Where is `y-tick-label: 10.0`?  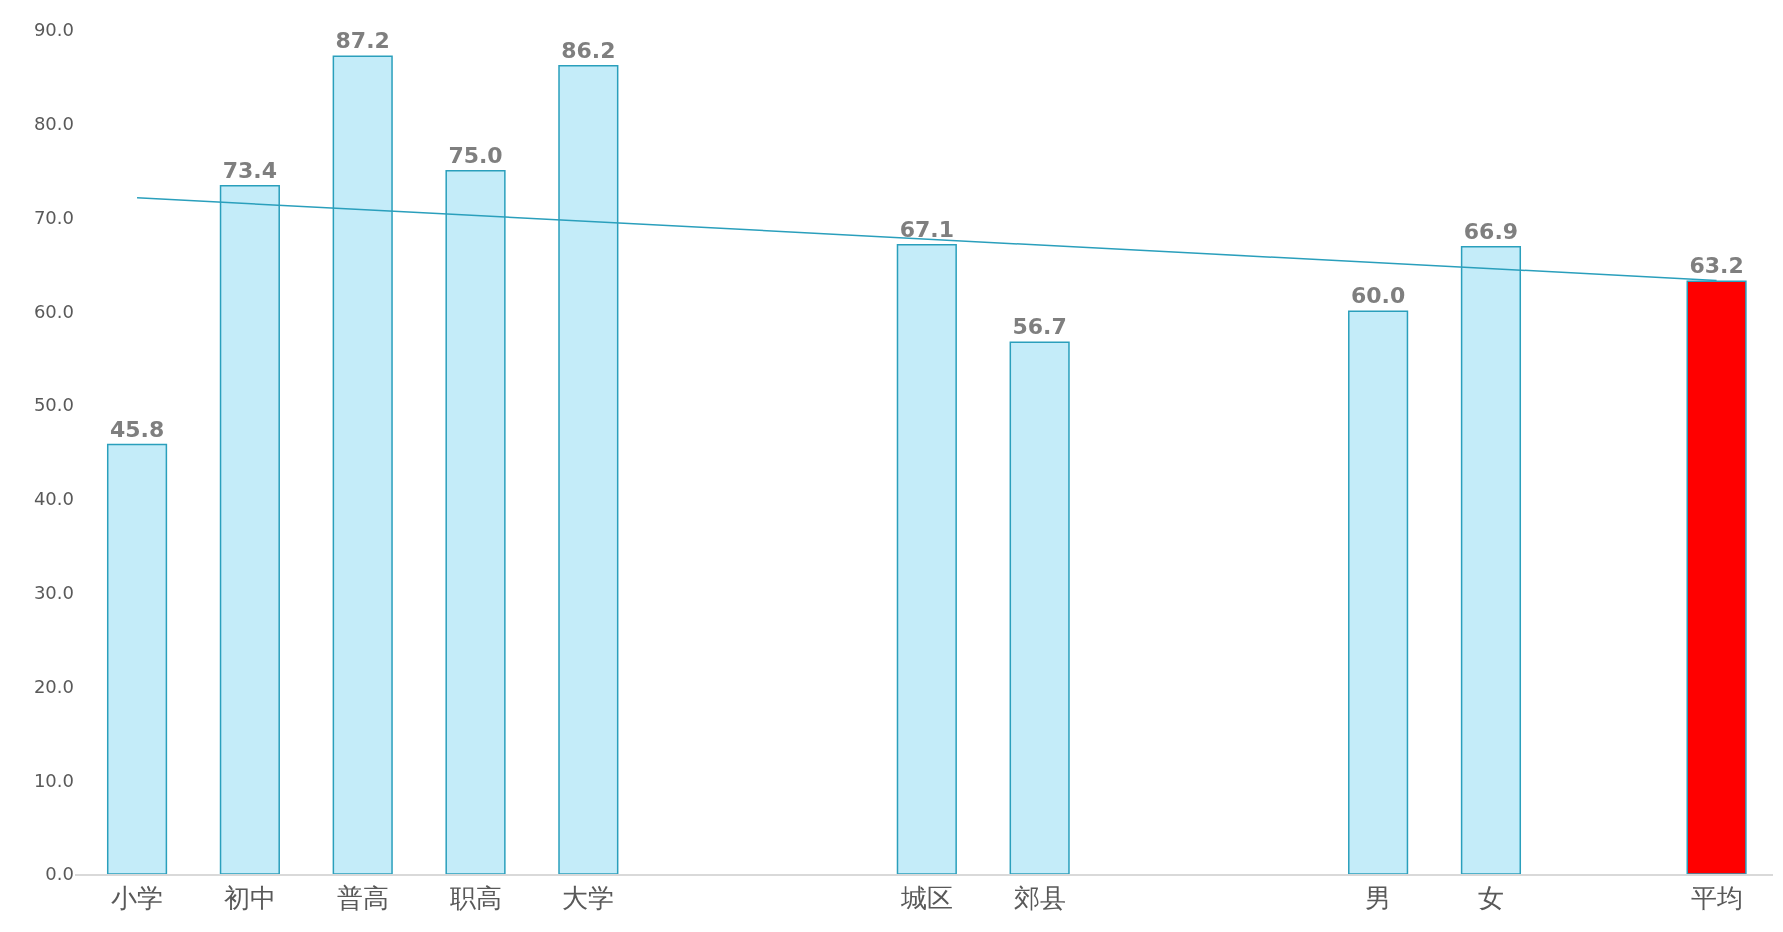
y-tick-label: 10.0 is located at coordinates (53, 780).